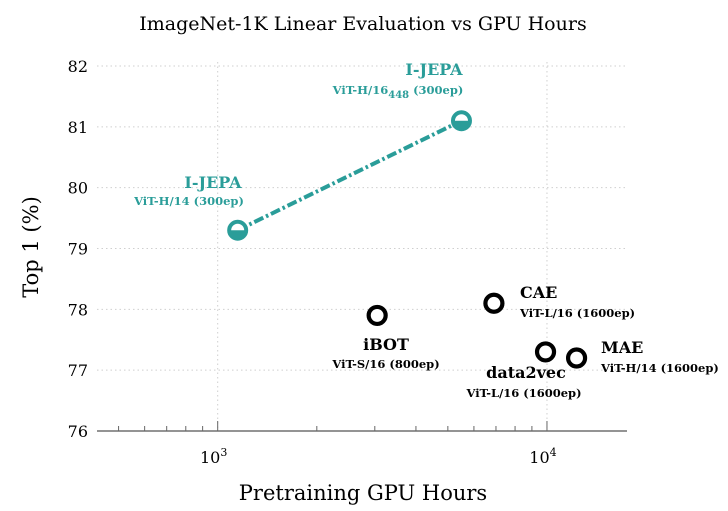  What do you see at coordinates (78, 249) in the screenshot?
I see `y-tick-label: 79` at bounding box center [78, 249].